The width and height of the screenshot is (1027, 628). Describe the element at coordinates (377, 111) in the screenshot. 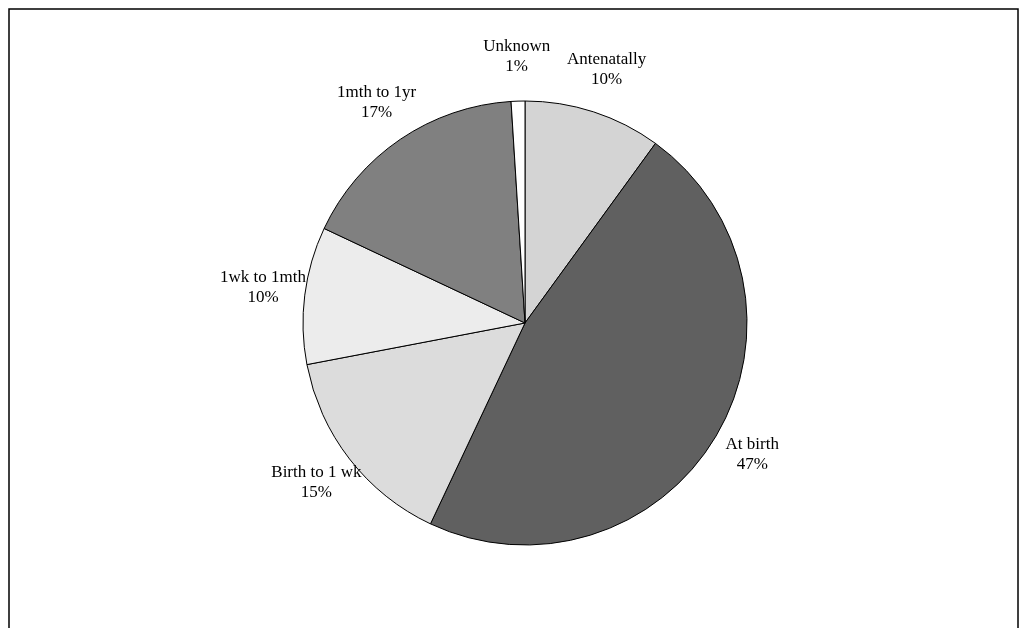

I see `data-label: 17%` at that location.